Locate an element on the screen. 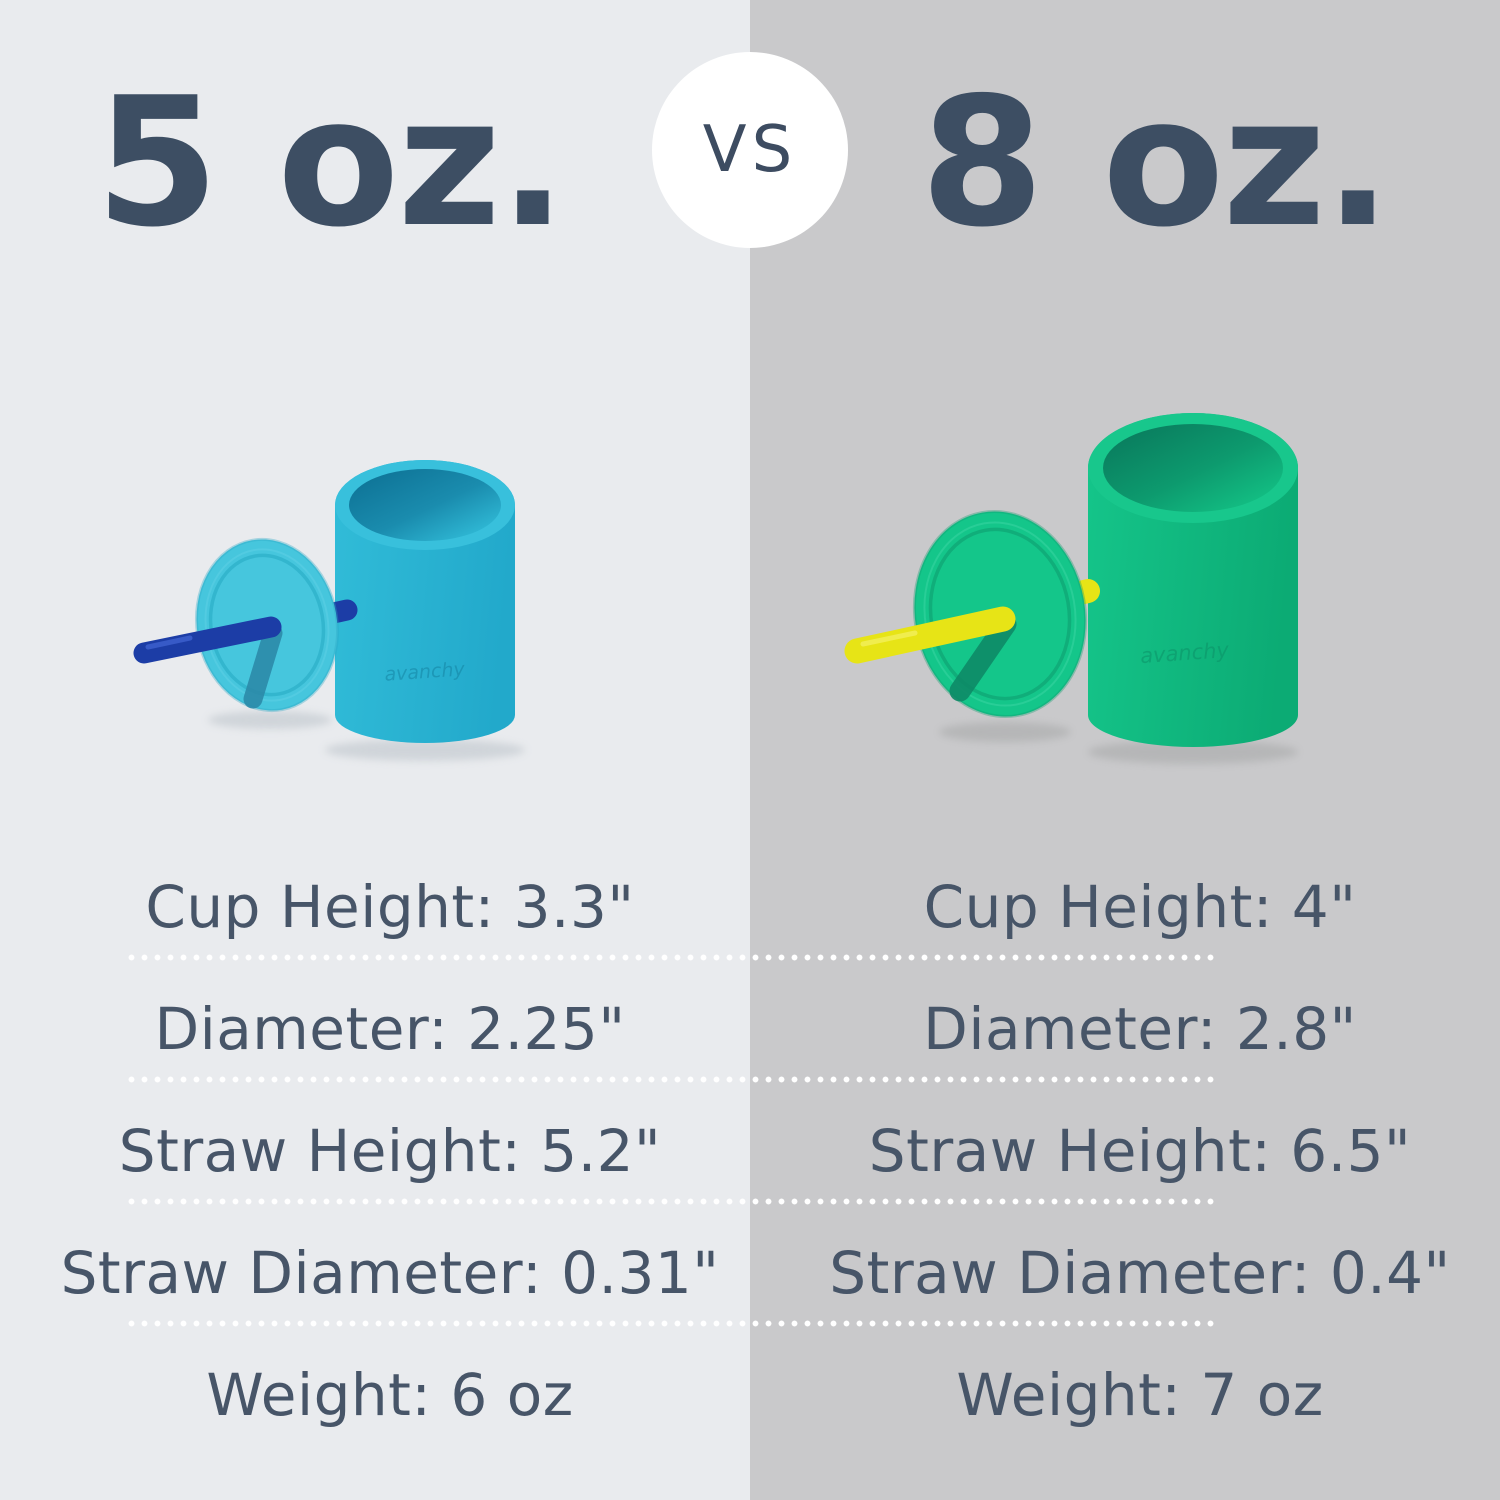 This screenshot has height=1500, width=1500. left-cup-shadow is located at coordinates (425, 750).